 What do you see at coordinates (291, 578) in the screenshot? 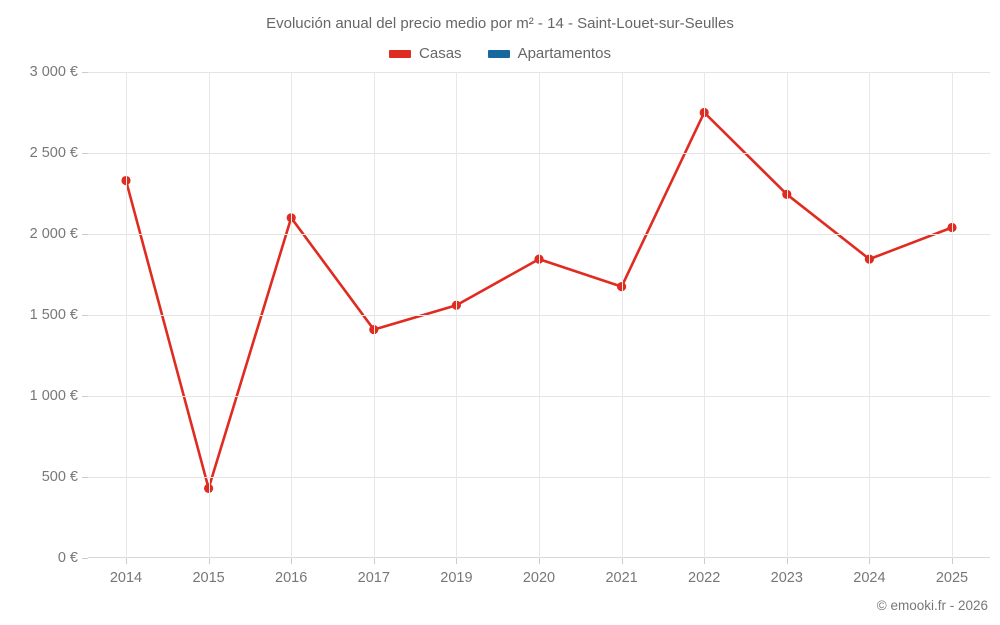
I see `x-axis-tick-label: 2016` at bounding box center [291, 578].